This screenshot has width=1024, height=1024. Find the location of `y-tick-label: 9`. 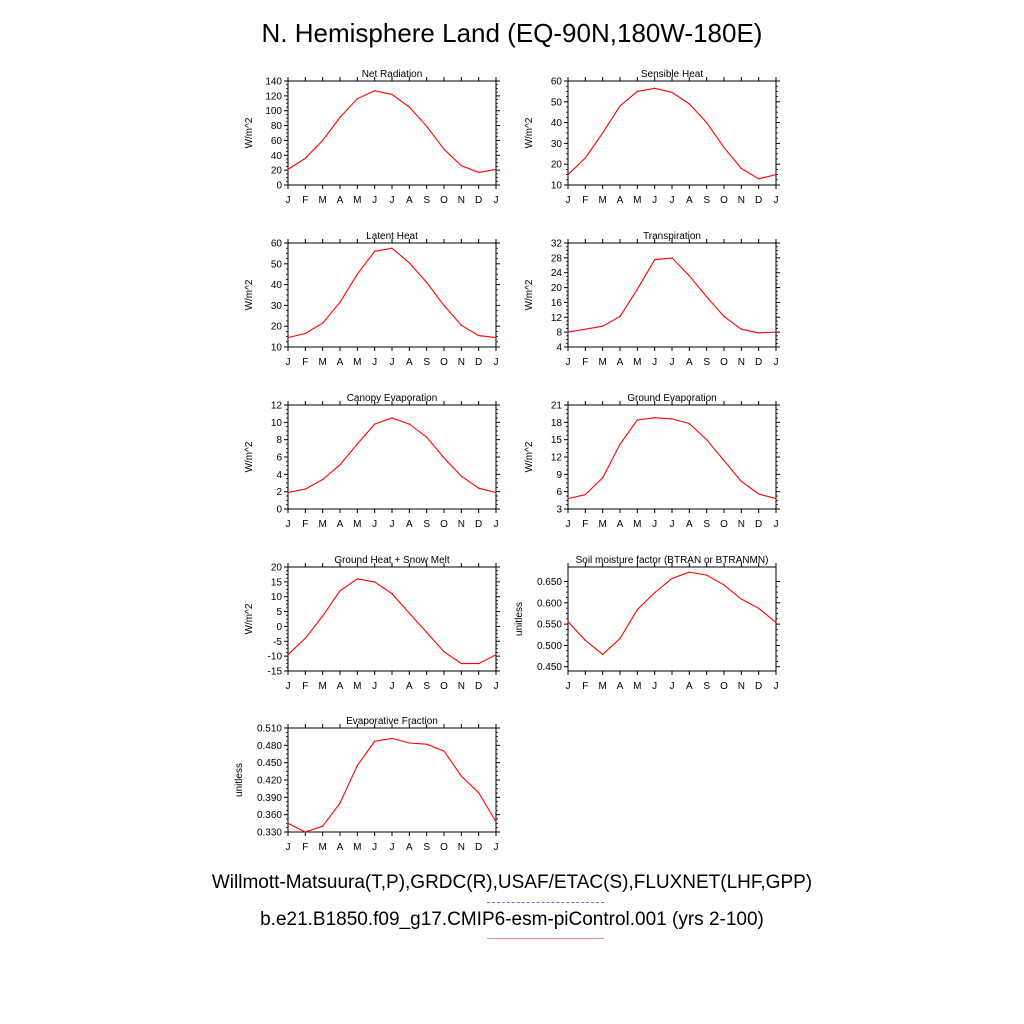

y-tick-label: 9 is located at coordinates (559, 475).